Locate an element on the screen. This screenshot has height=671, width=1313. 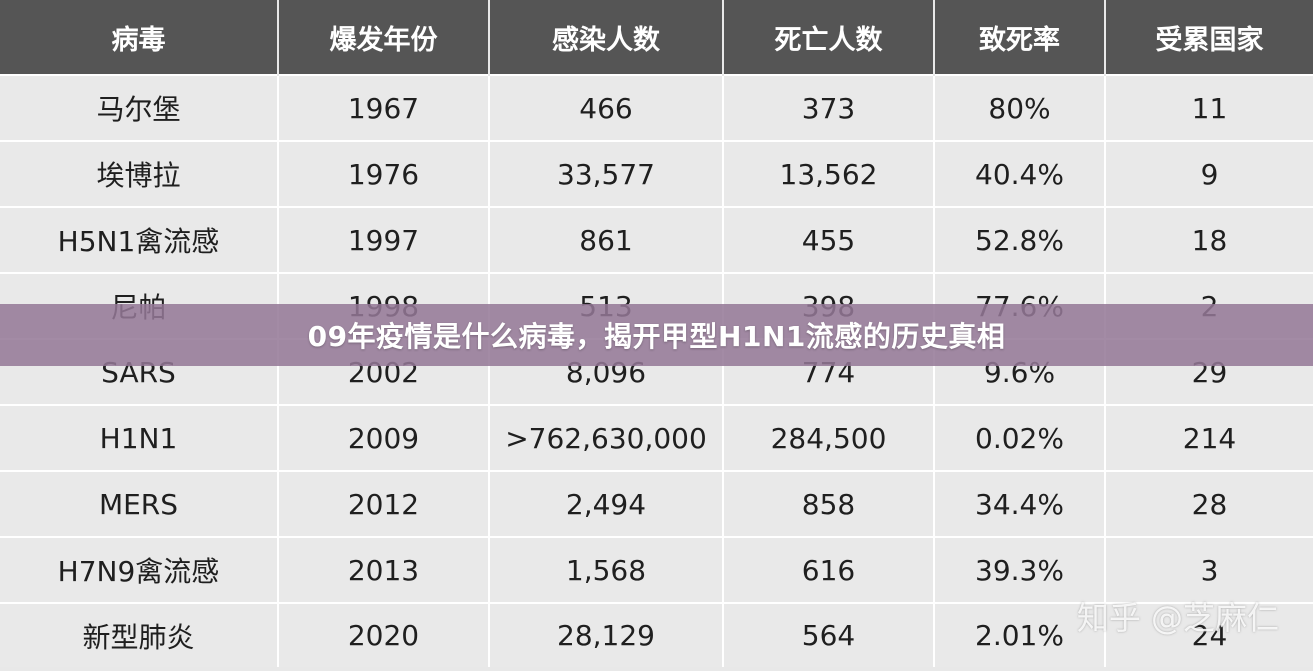
cell-rate: 39.3% is located at coordinates (1020, 569).